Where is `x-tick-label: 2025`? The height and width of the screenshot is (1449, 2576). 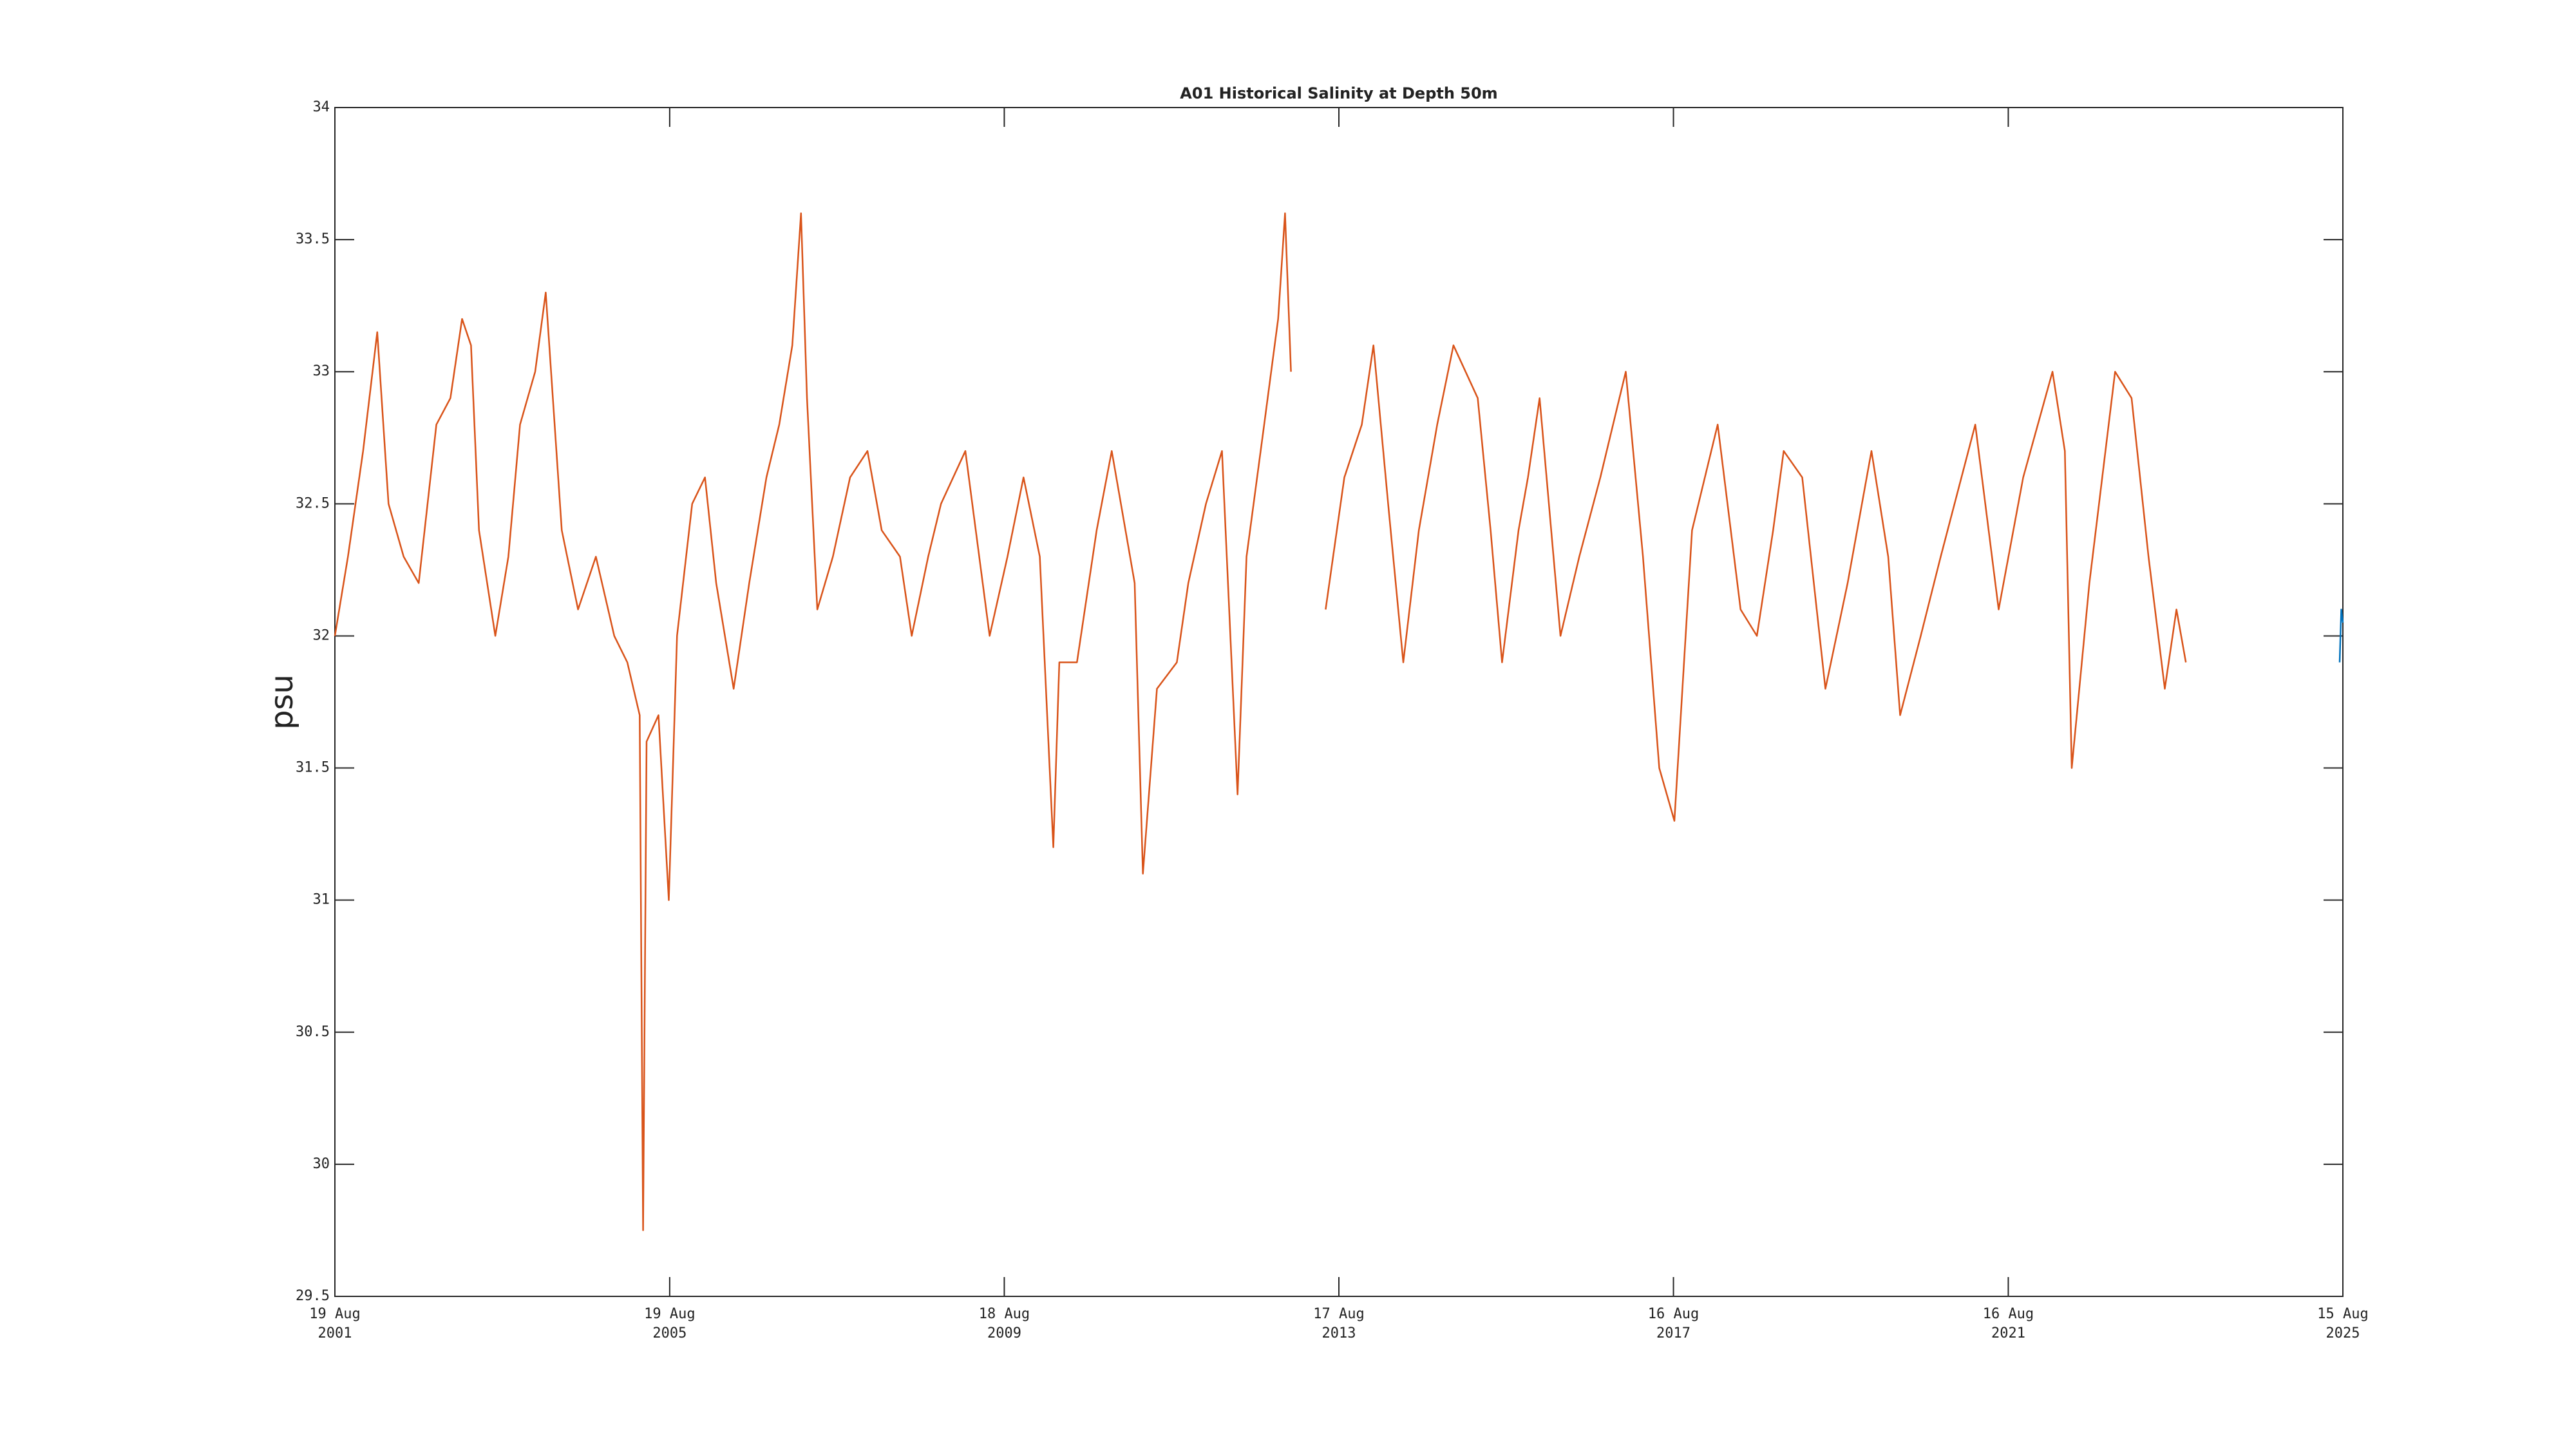
x-tick-label: 2025 is located at coordinates (2343, 1333).